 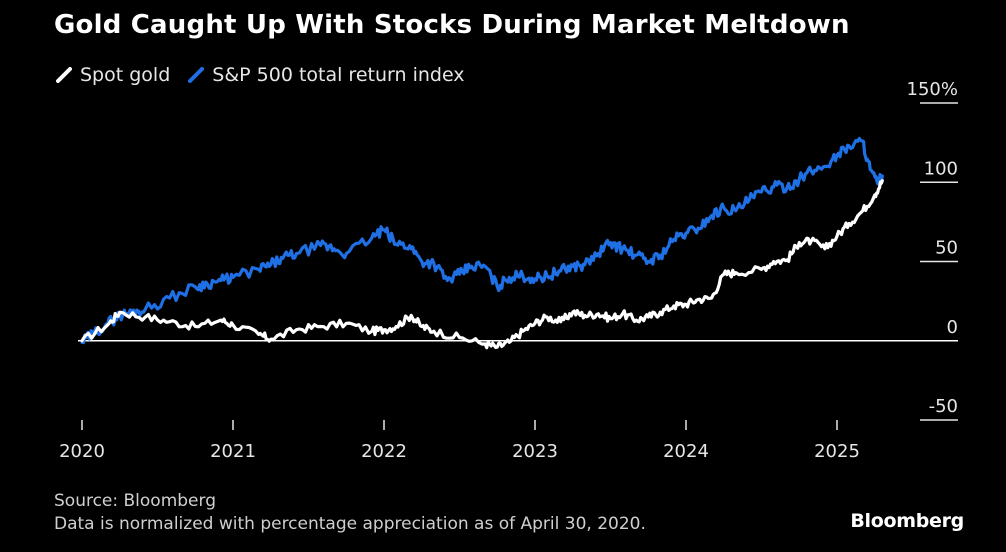 I want to click on source-text: Source: Bloomberg, so click(x=135, y=501).